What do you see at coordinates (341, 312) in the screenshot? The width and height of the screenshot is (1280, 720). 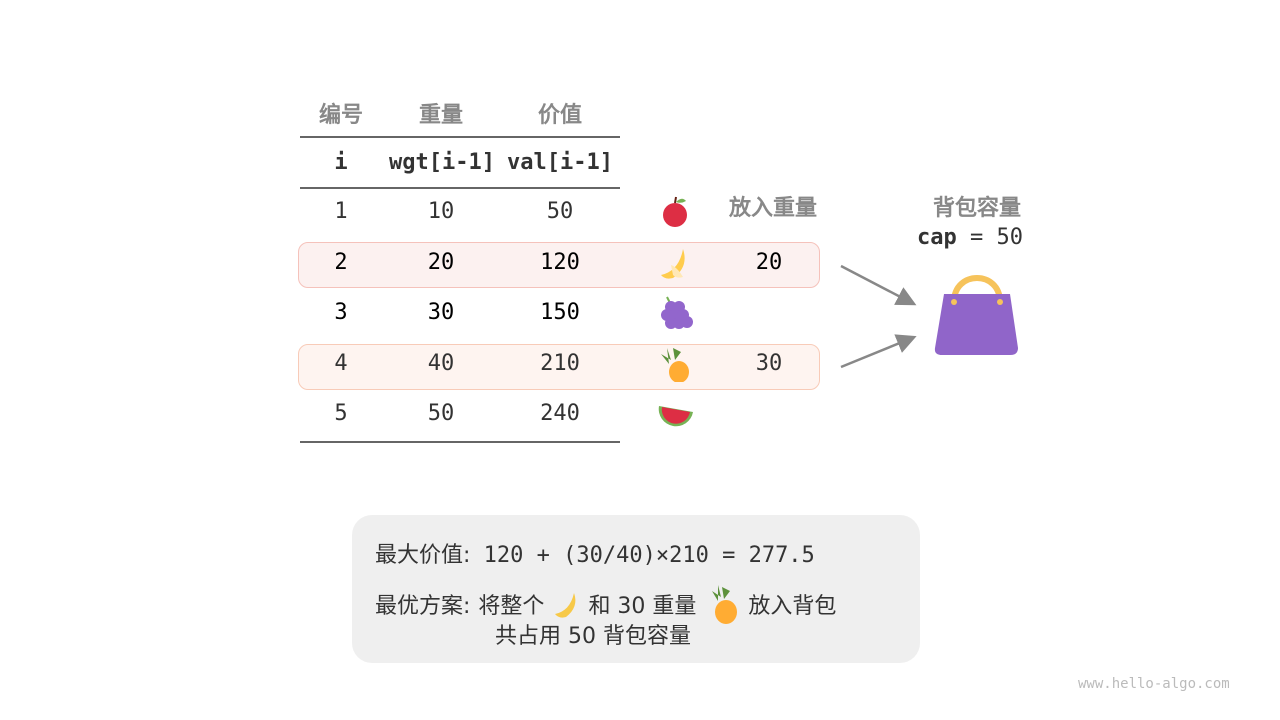 I see `row-index: 3` at bounding box center [341, 312].